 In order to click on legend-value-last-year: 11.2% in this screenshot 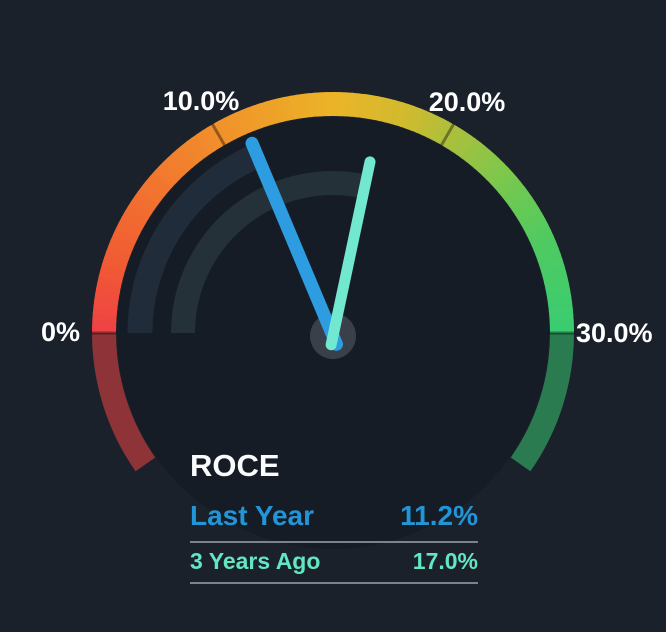, I will do `click(439, 515)`.